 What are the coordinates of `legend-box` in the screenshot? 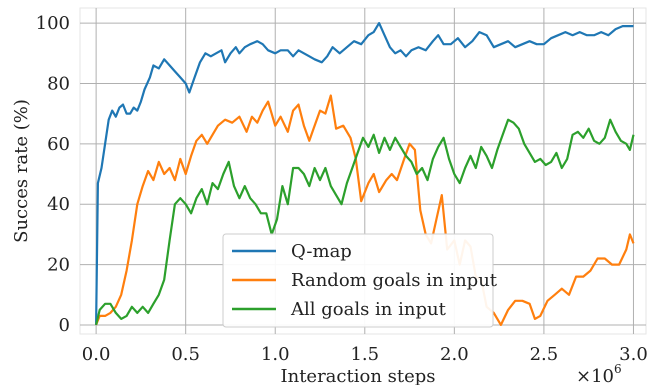 It's located at (358, 280).